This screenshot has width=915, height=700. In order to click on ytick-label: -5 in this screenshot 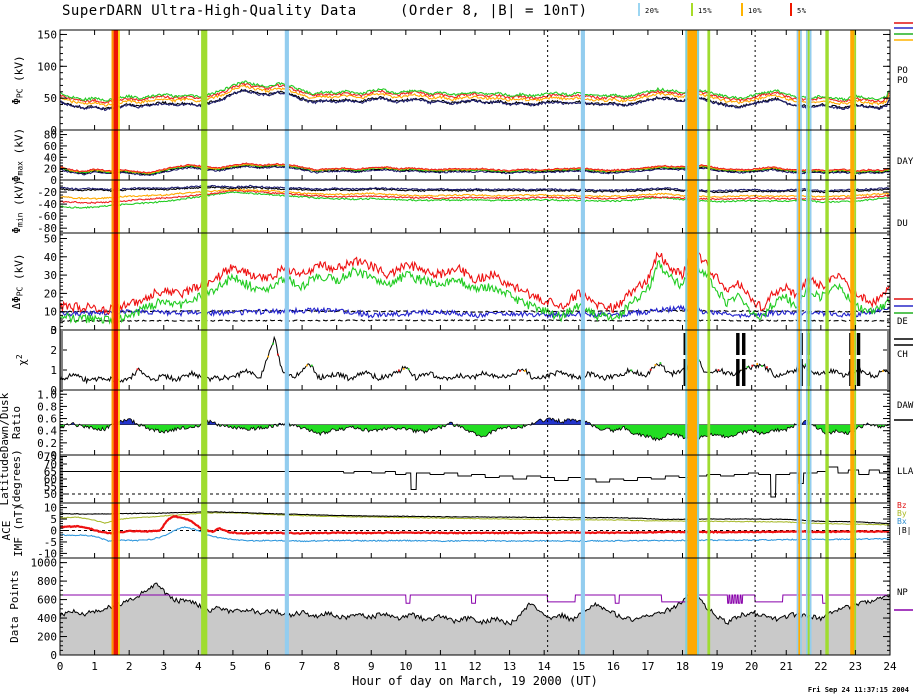, I will do `click(50, 542)`.